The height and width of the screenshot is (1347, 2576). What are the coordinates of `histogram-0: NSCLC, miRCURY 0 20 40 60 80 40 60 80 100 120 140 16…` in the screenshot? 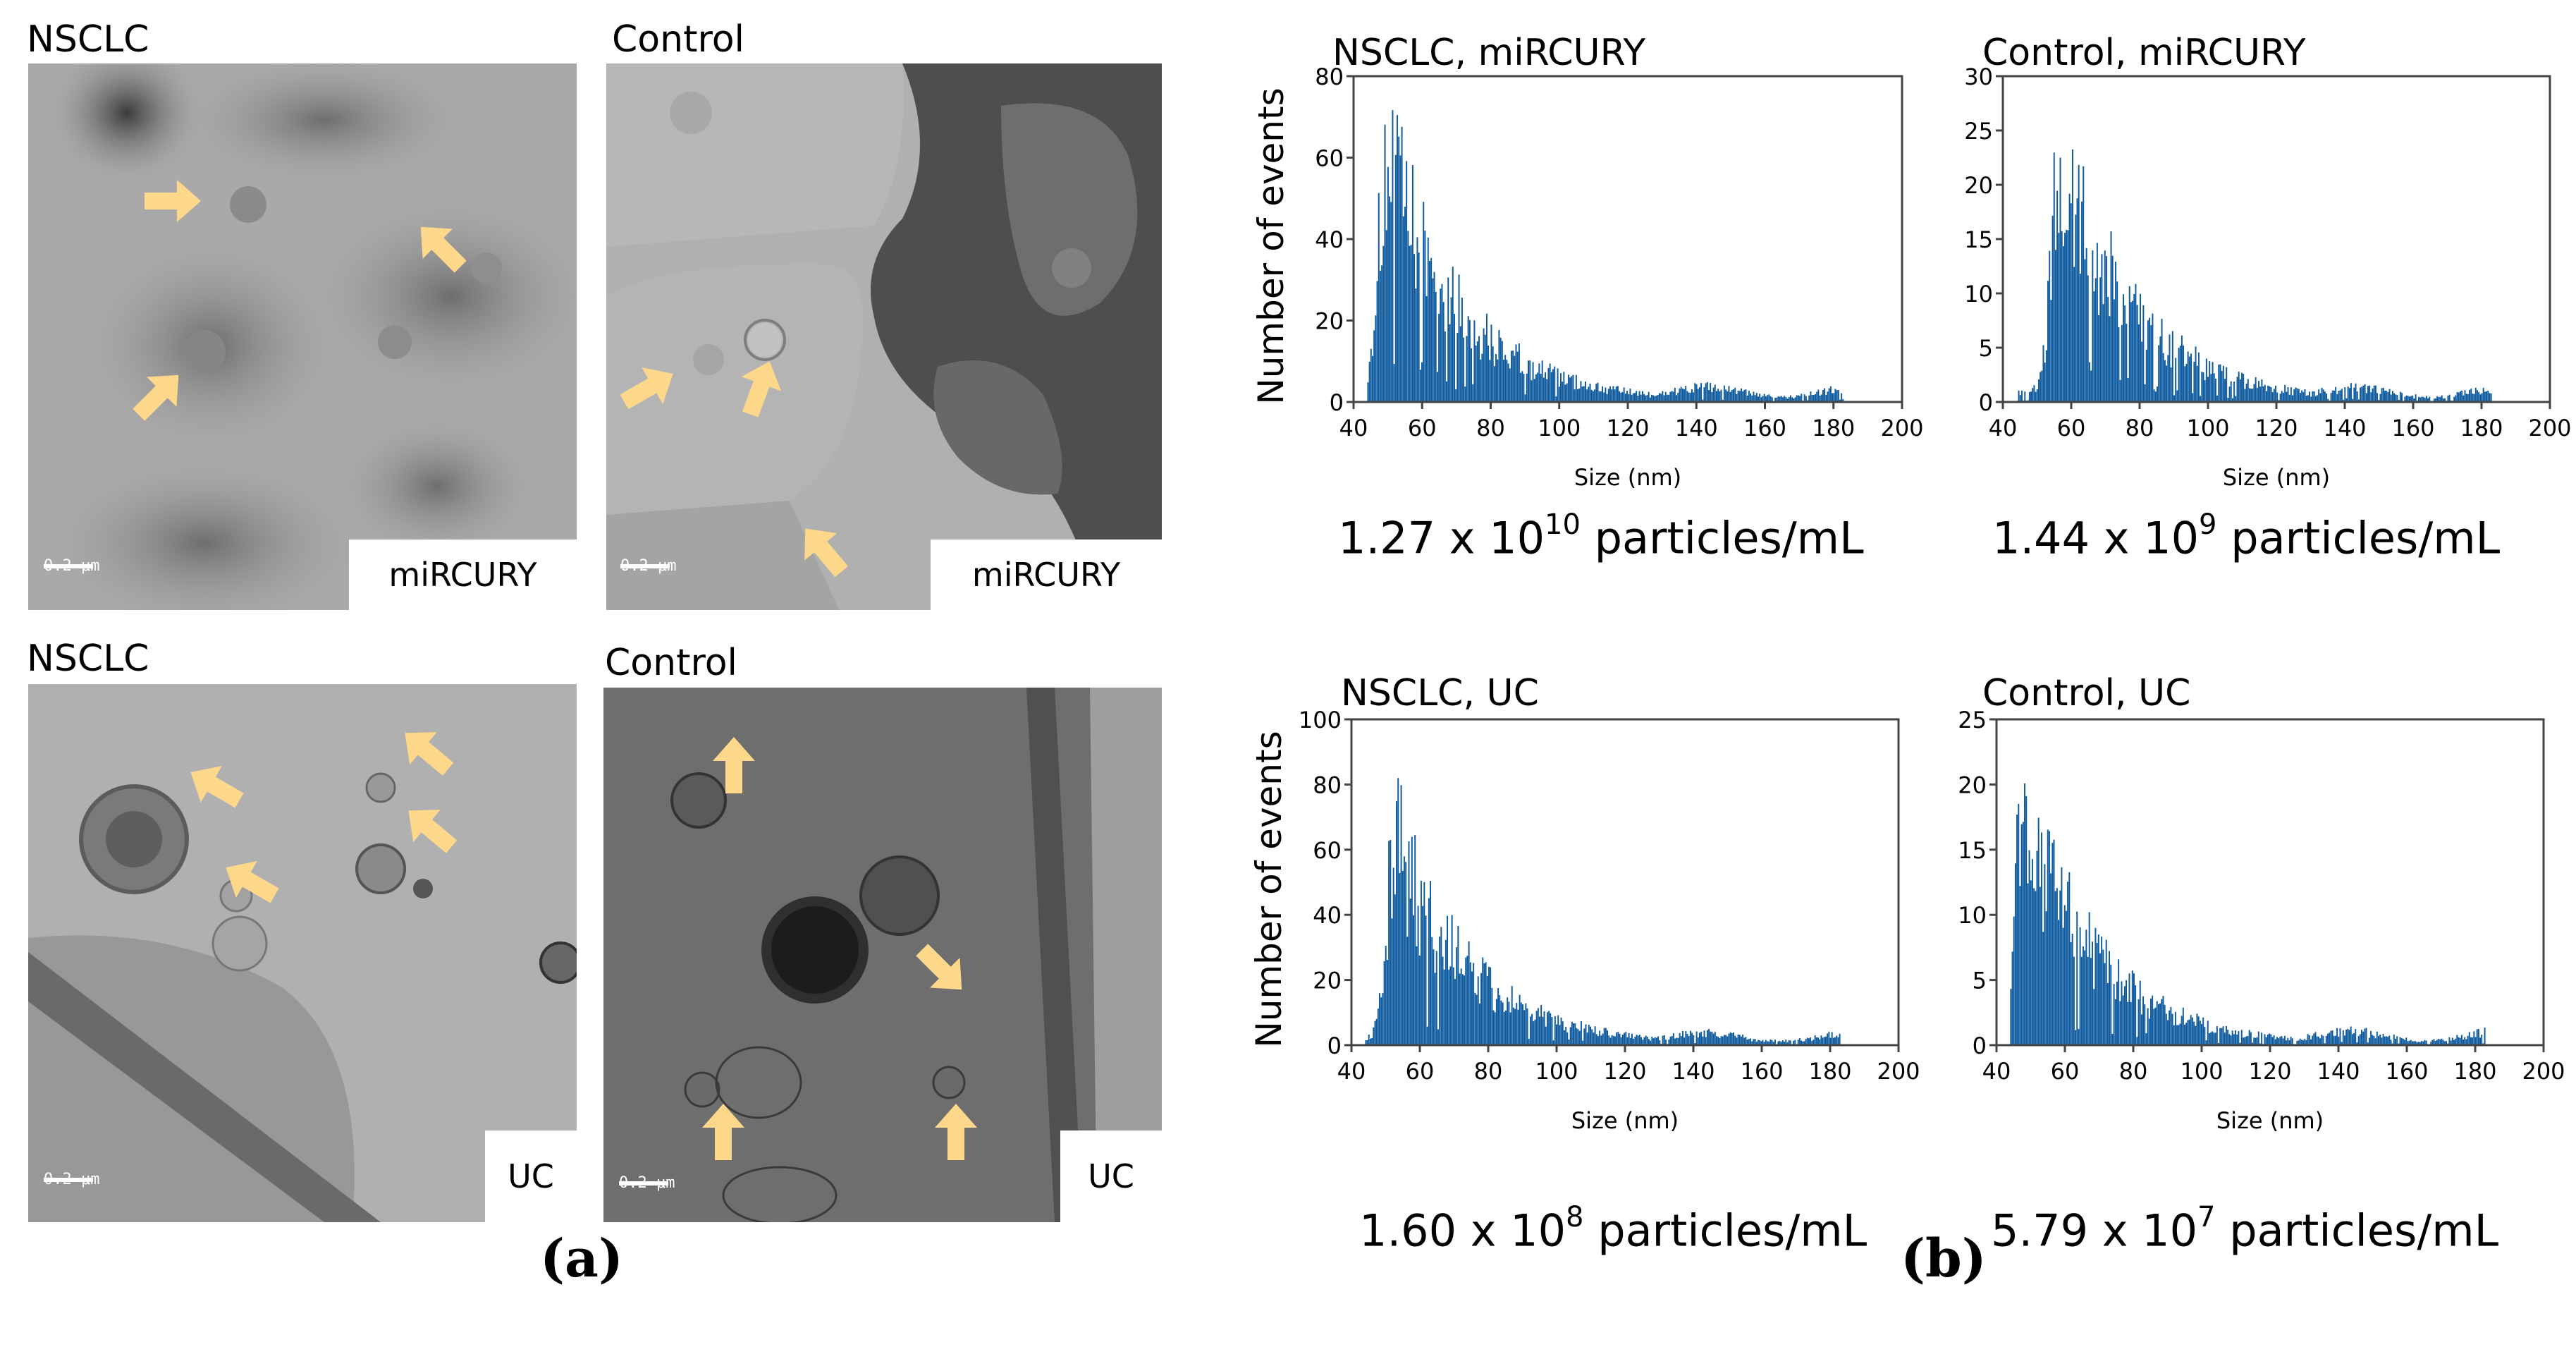 It's located at (1587, 261).